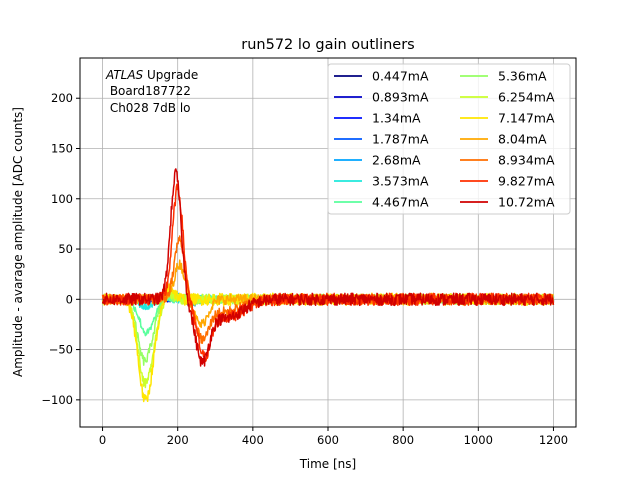  Describe the element at coordinates (526, 97) in the screenshot. I see `legend-label: 6.254mA` at that location.